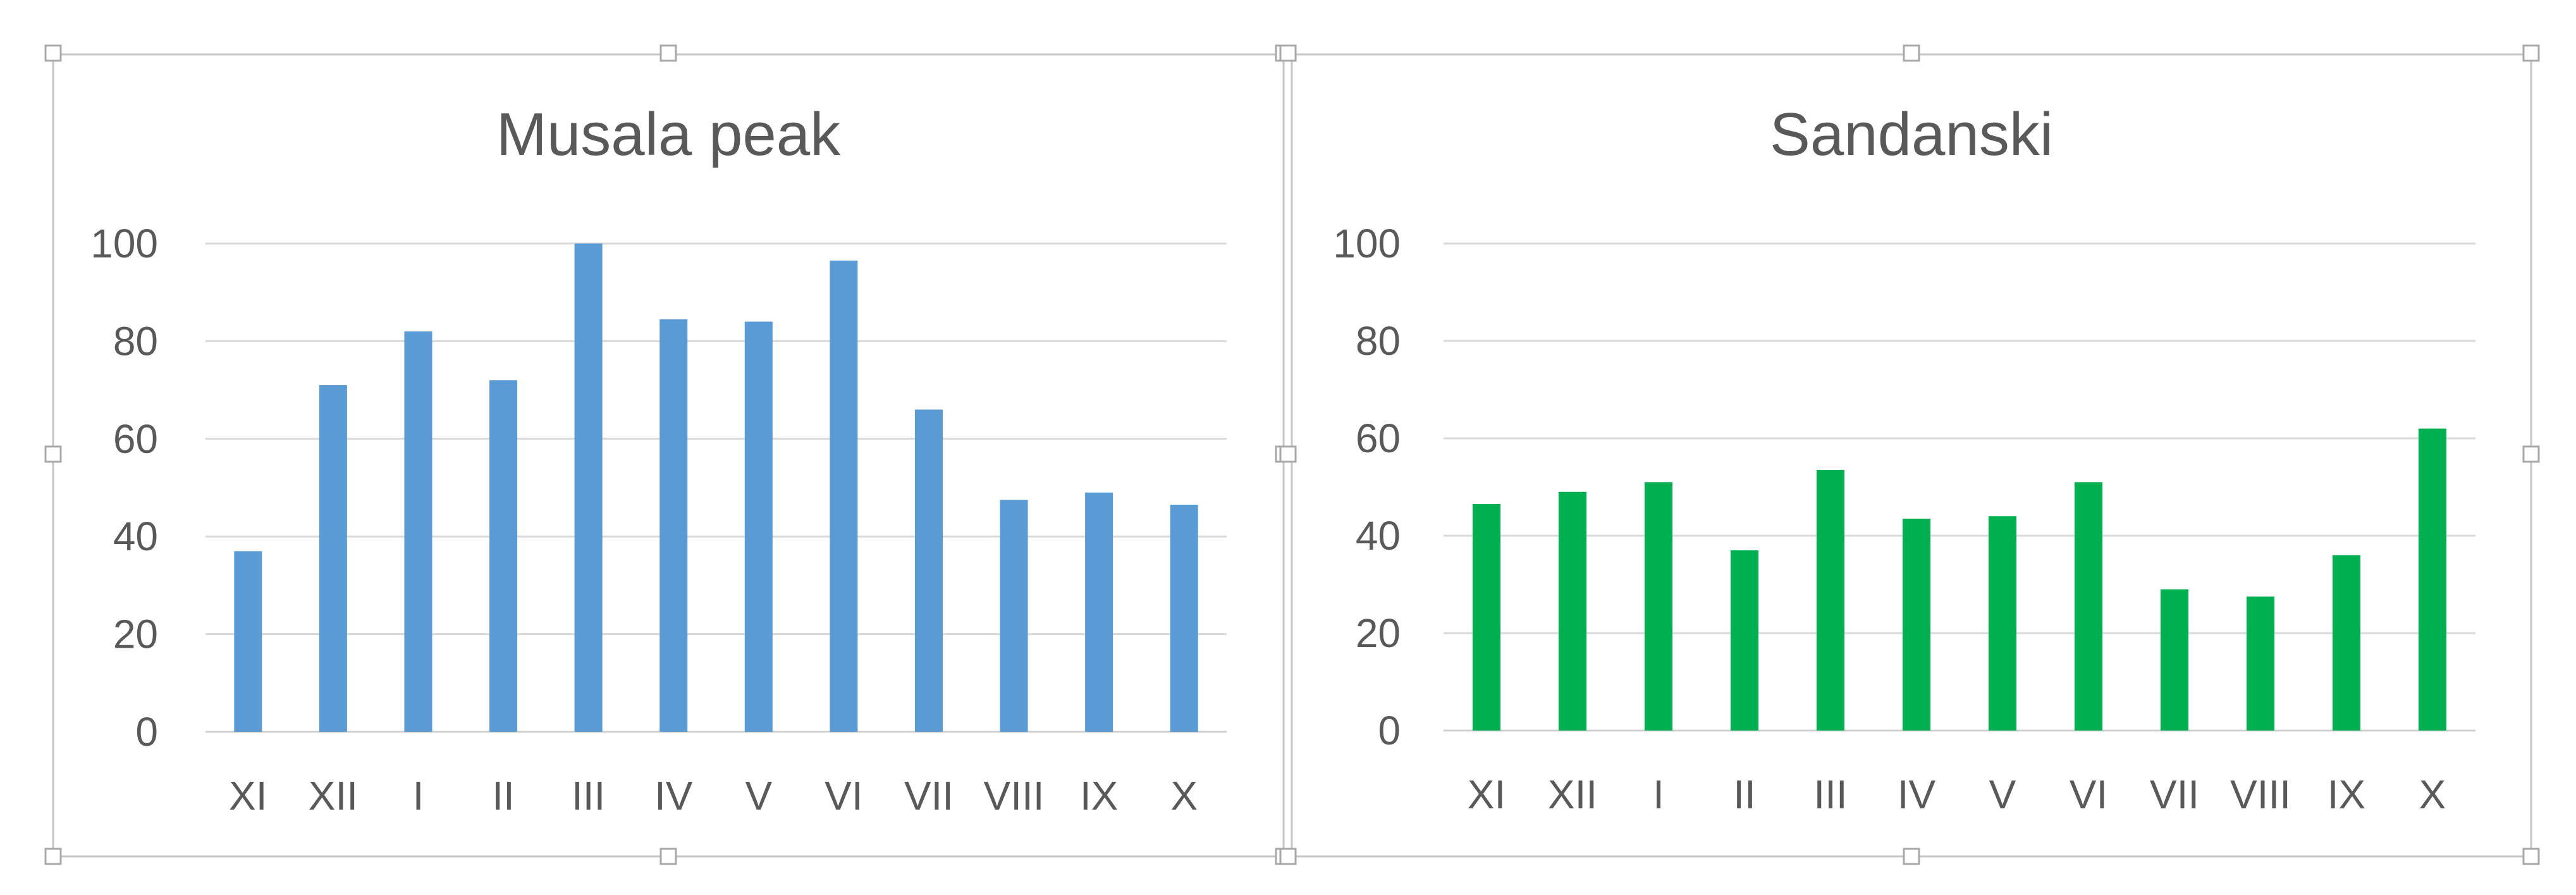  What do you see at coordinates (1288, 857) in the screenshot?
I see `resize-handle-shared-bottom` at bounding box center [1288, 857].